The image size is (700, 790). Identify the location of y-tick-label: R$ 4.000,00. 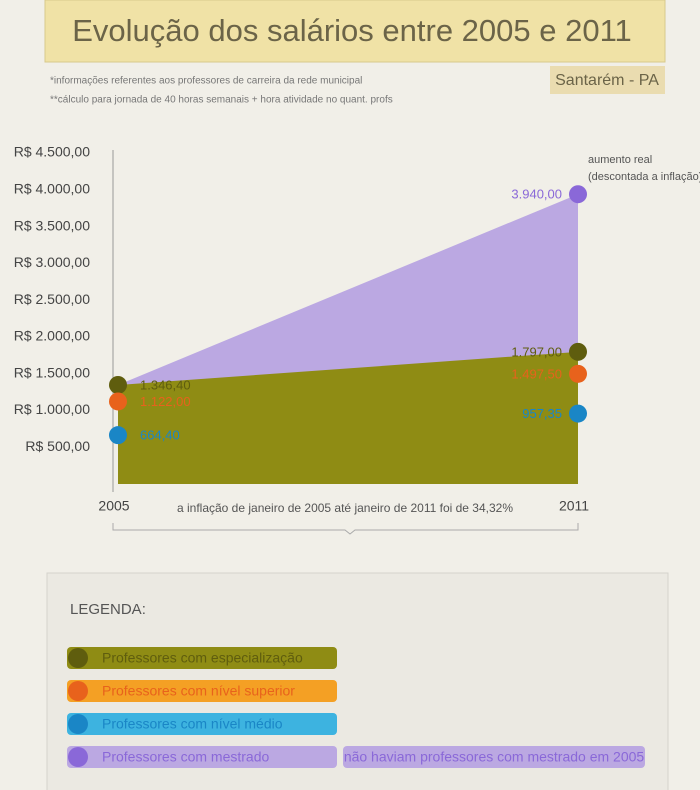
(52, 188).